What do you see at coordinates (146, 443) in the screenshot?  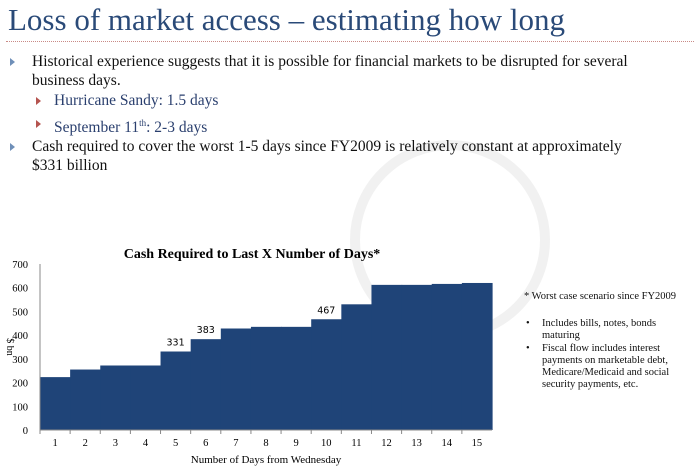 I see `x-tick-label: 4` at bounding box center [146, 443].